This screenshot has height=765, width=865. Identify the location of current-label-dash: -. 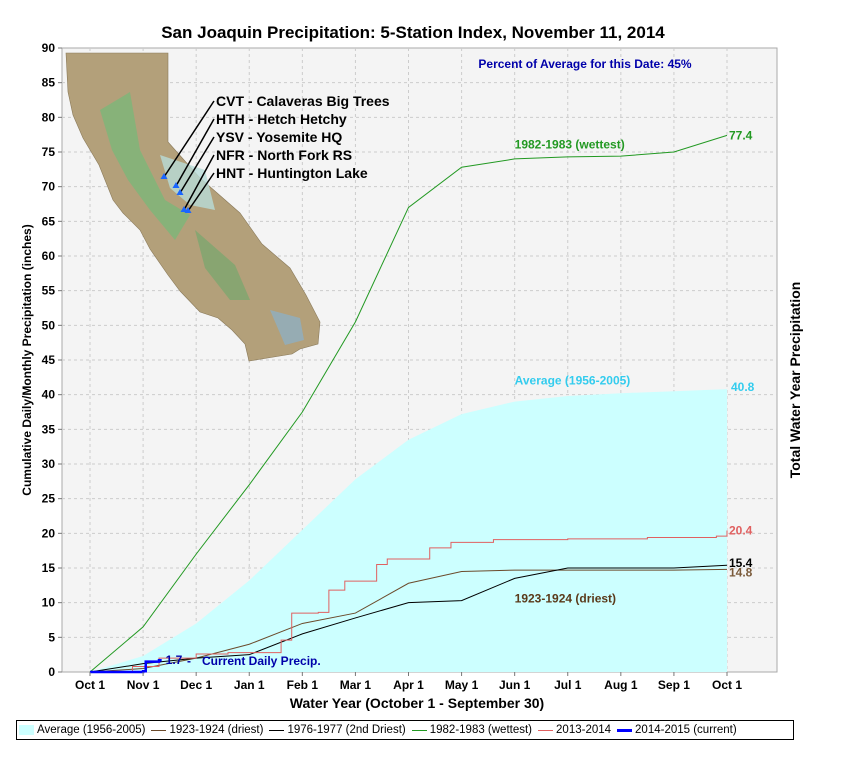
(189, 661).